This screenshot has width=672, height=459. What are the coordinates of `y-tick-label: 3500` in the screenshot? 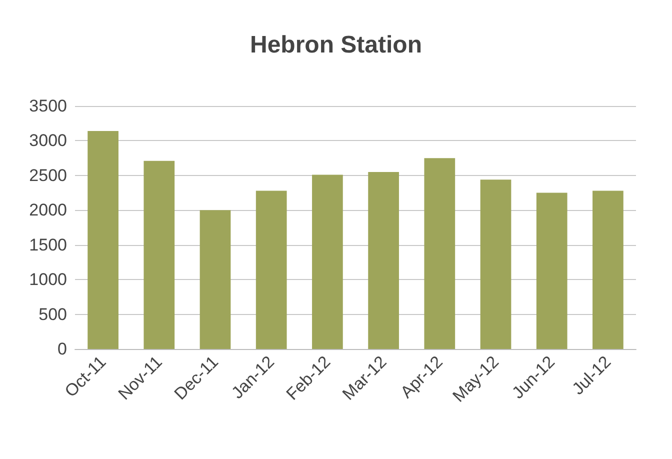 It's located at (48, 106).